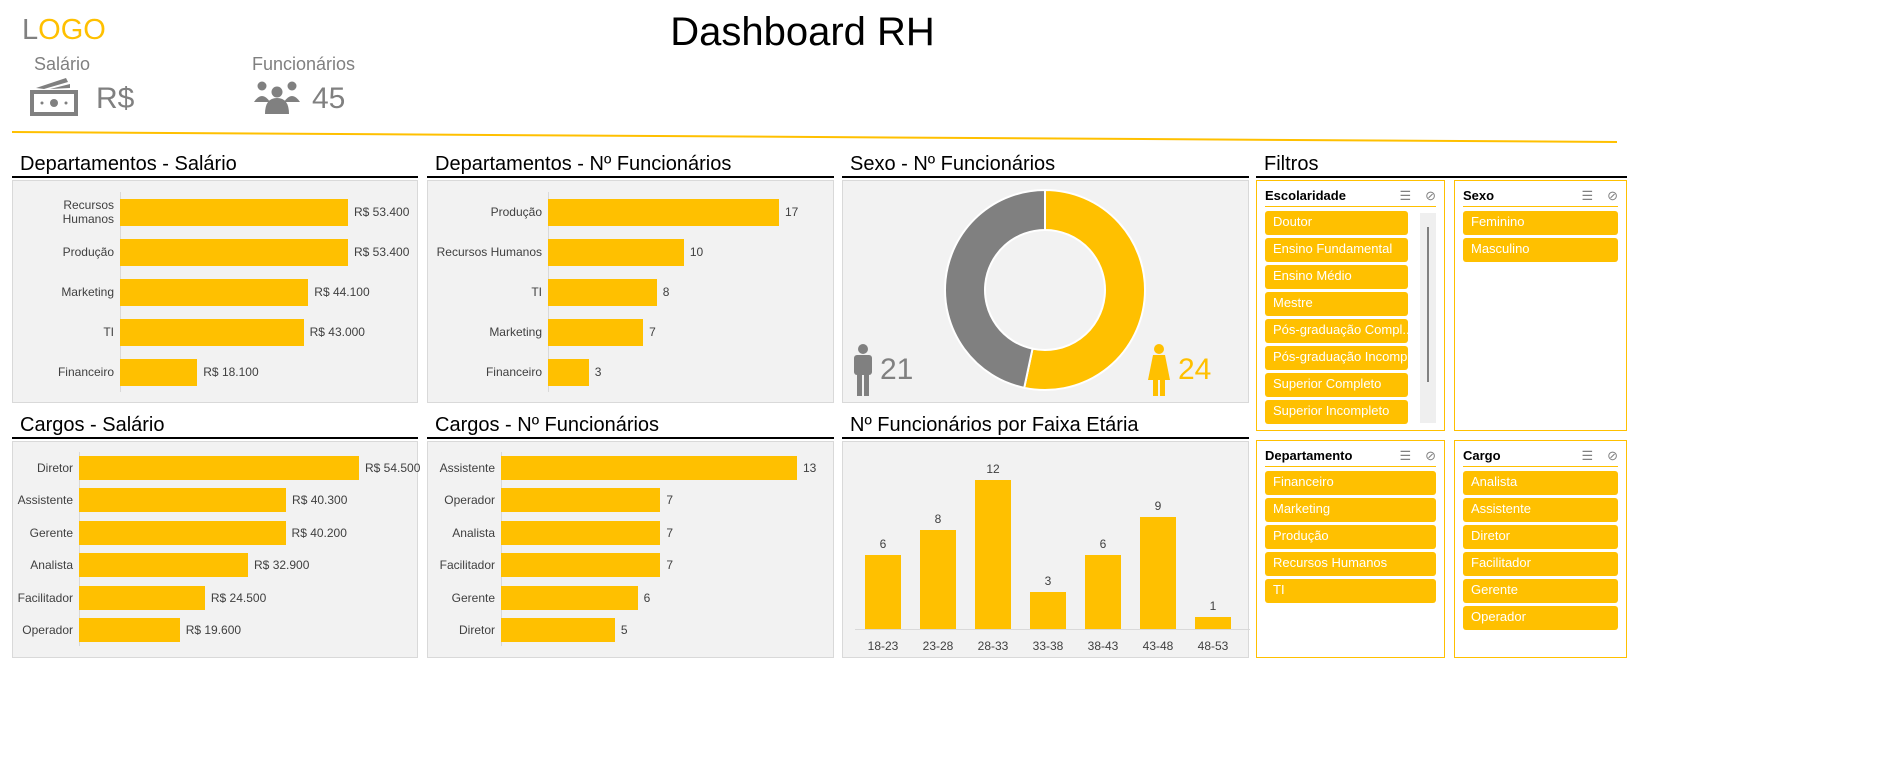 The width and height of the screenshot is (1877, 772). I want to click on slicer-item: Analista, so click(1540, 483).